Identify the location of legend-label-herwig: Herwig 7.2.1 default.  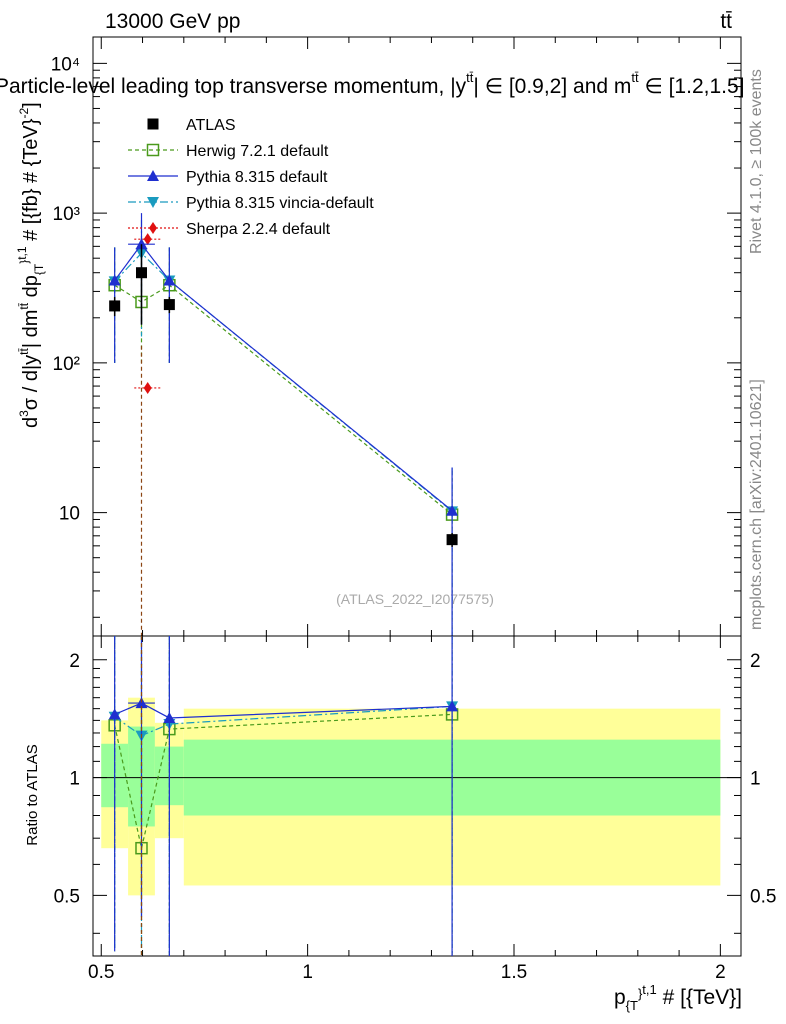
(257, 151).